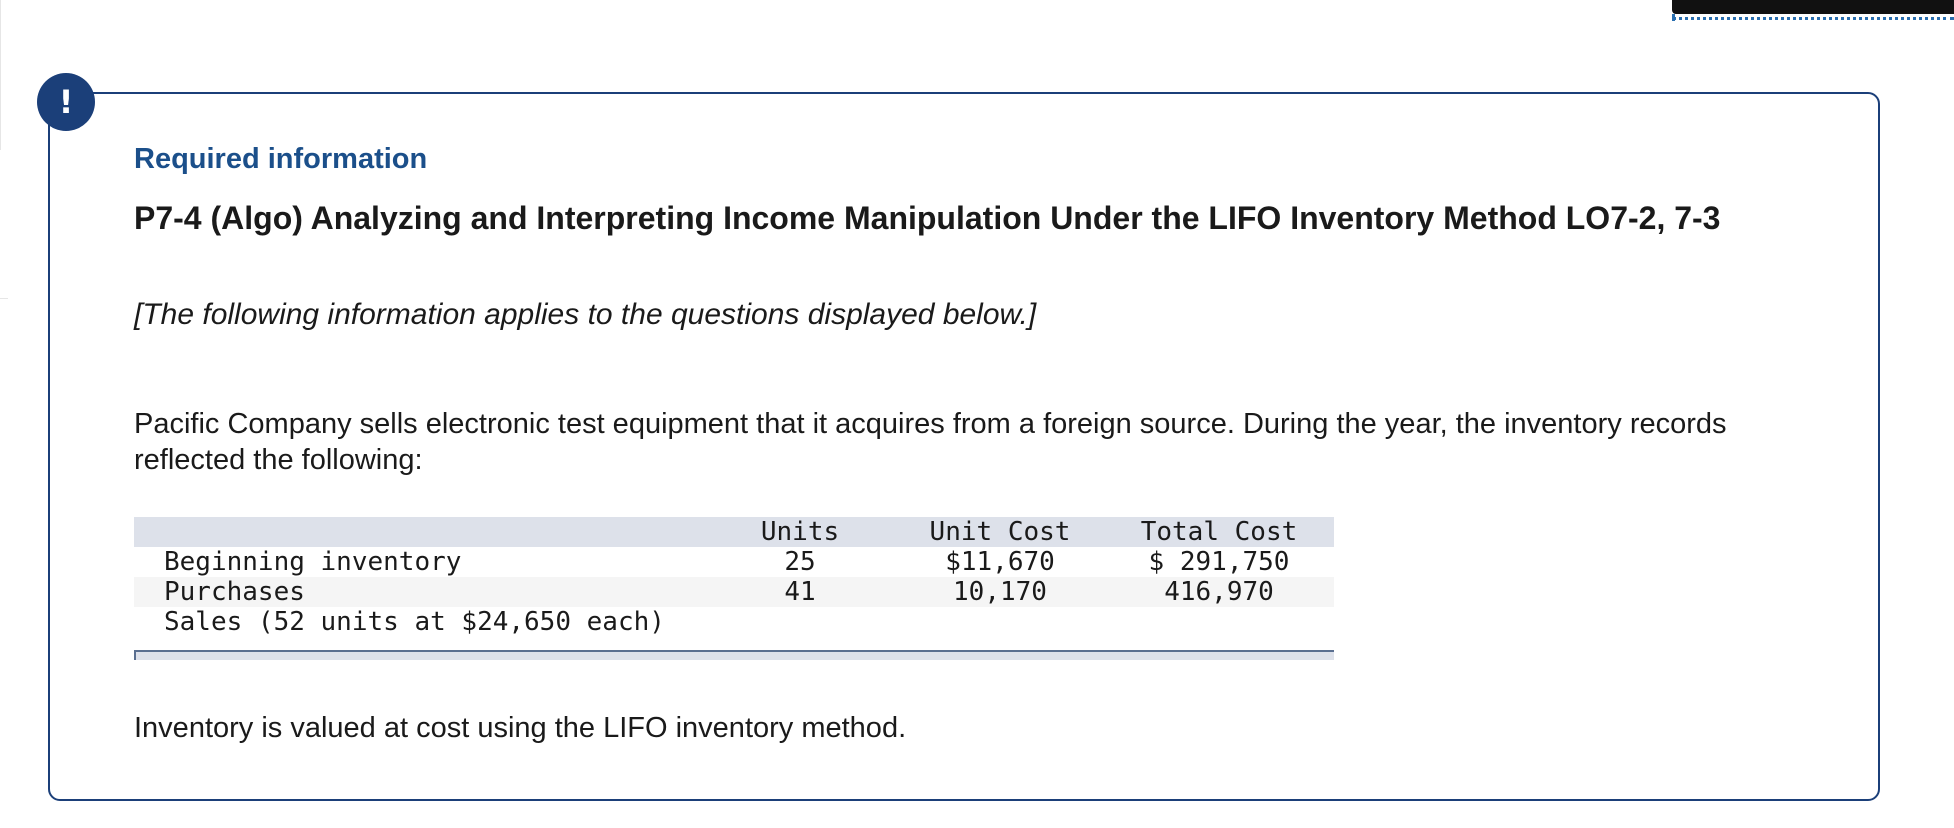  I want to click on row-units: 41, so click(800, 592).